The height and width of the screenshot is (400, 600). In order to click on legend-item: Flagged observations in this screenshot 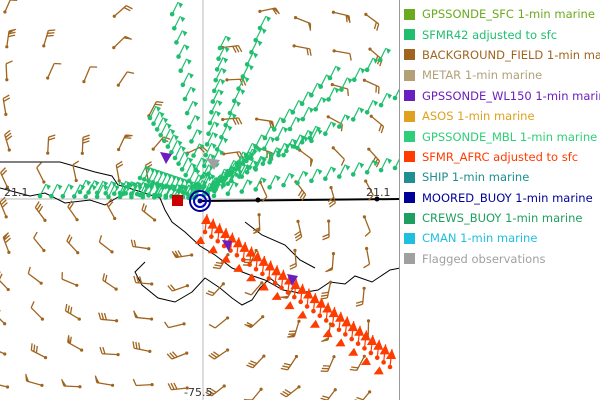, I will do `click(502, 259)`.